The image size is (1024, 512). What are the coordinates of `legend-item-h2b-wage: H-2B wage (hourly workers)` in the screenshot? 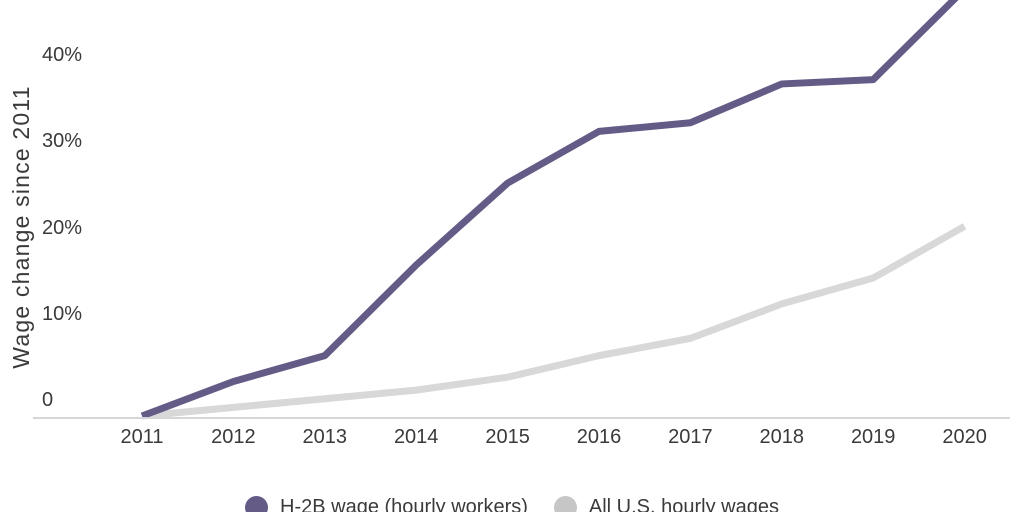 It's located at (386, 503).